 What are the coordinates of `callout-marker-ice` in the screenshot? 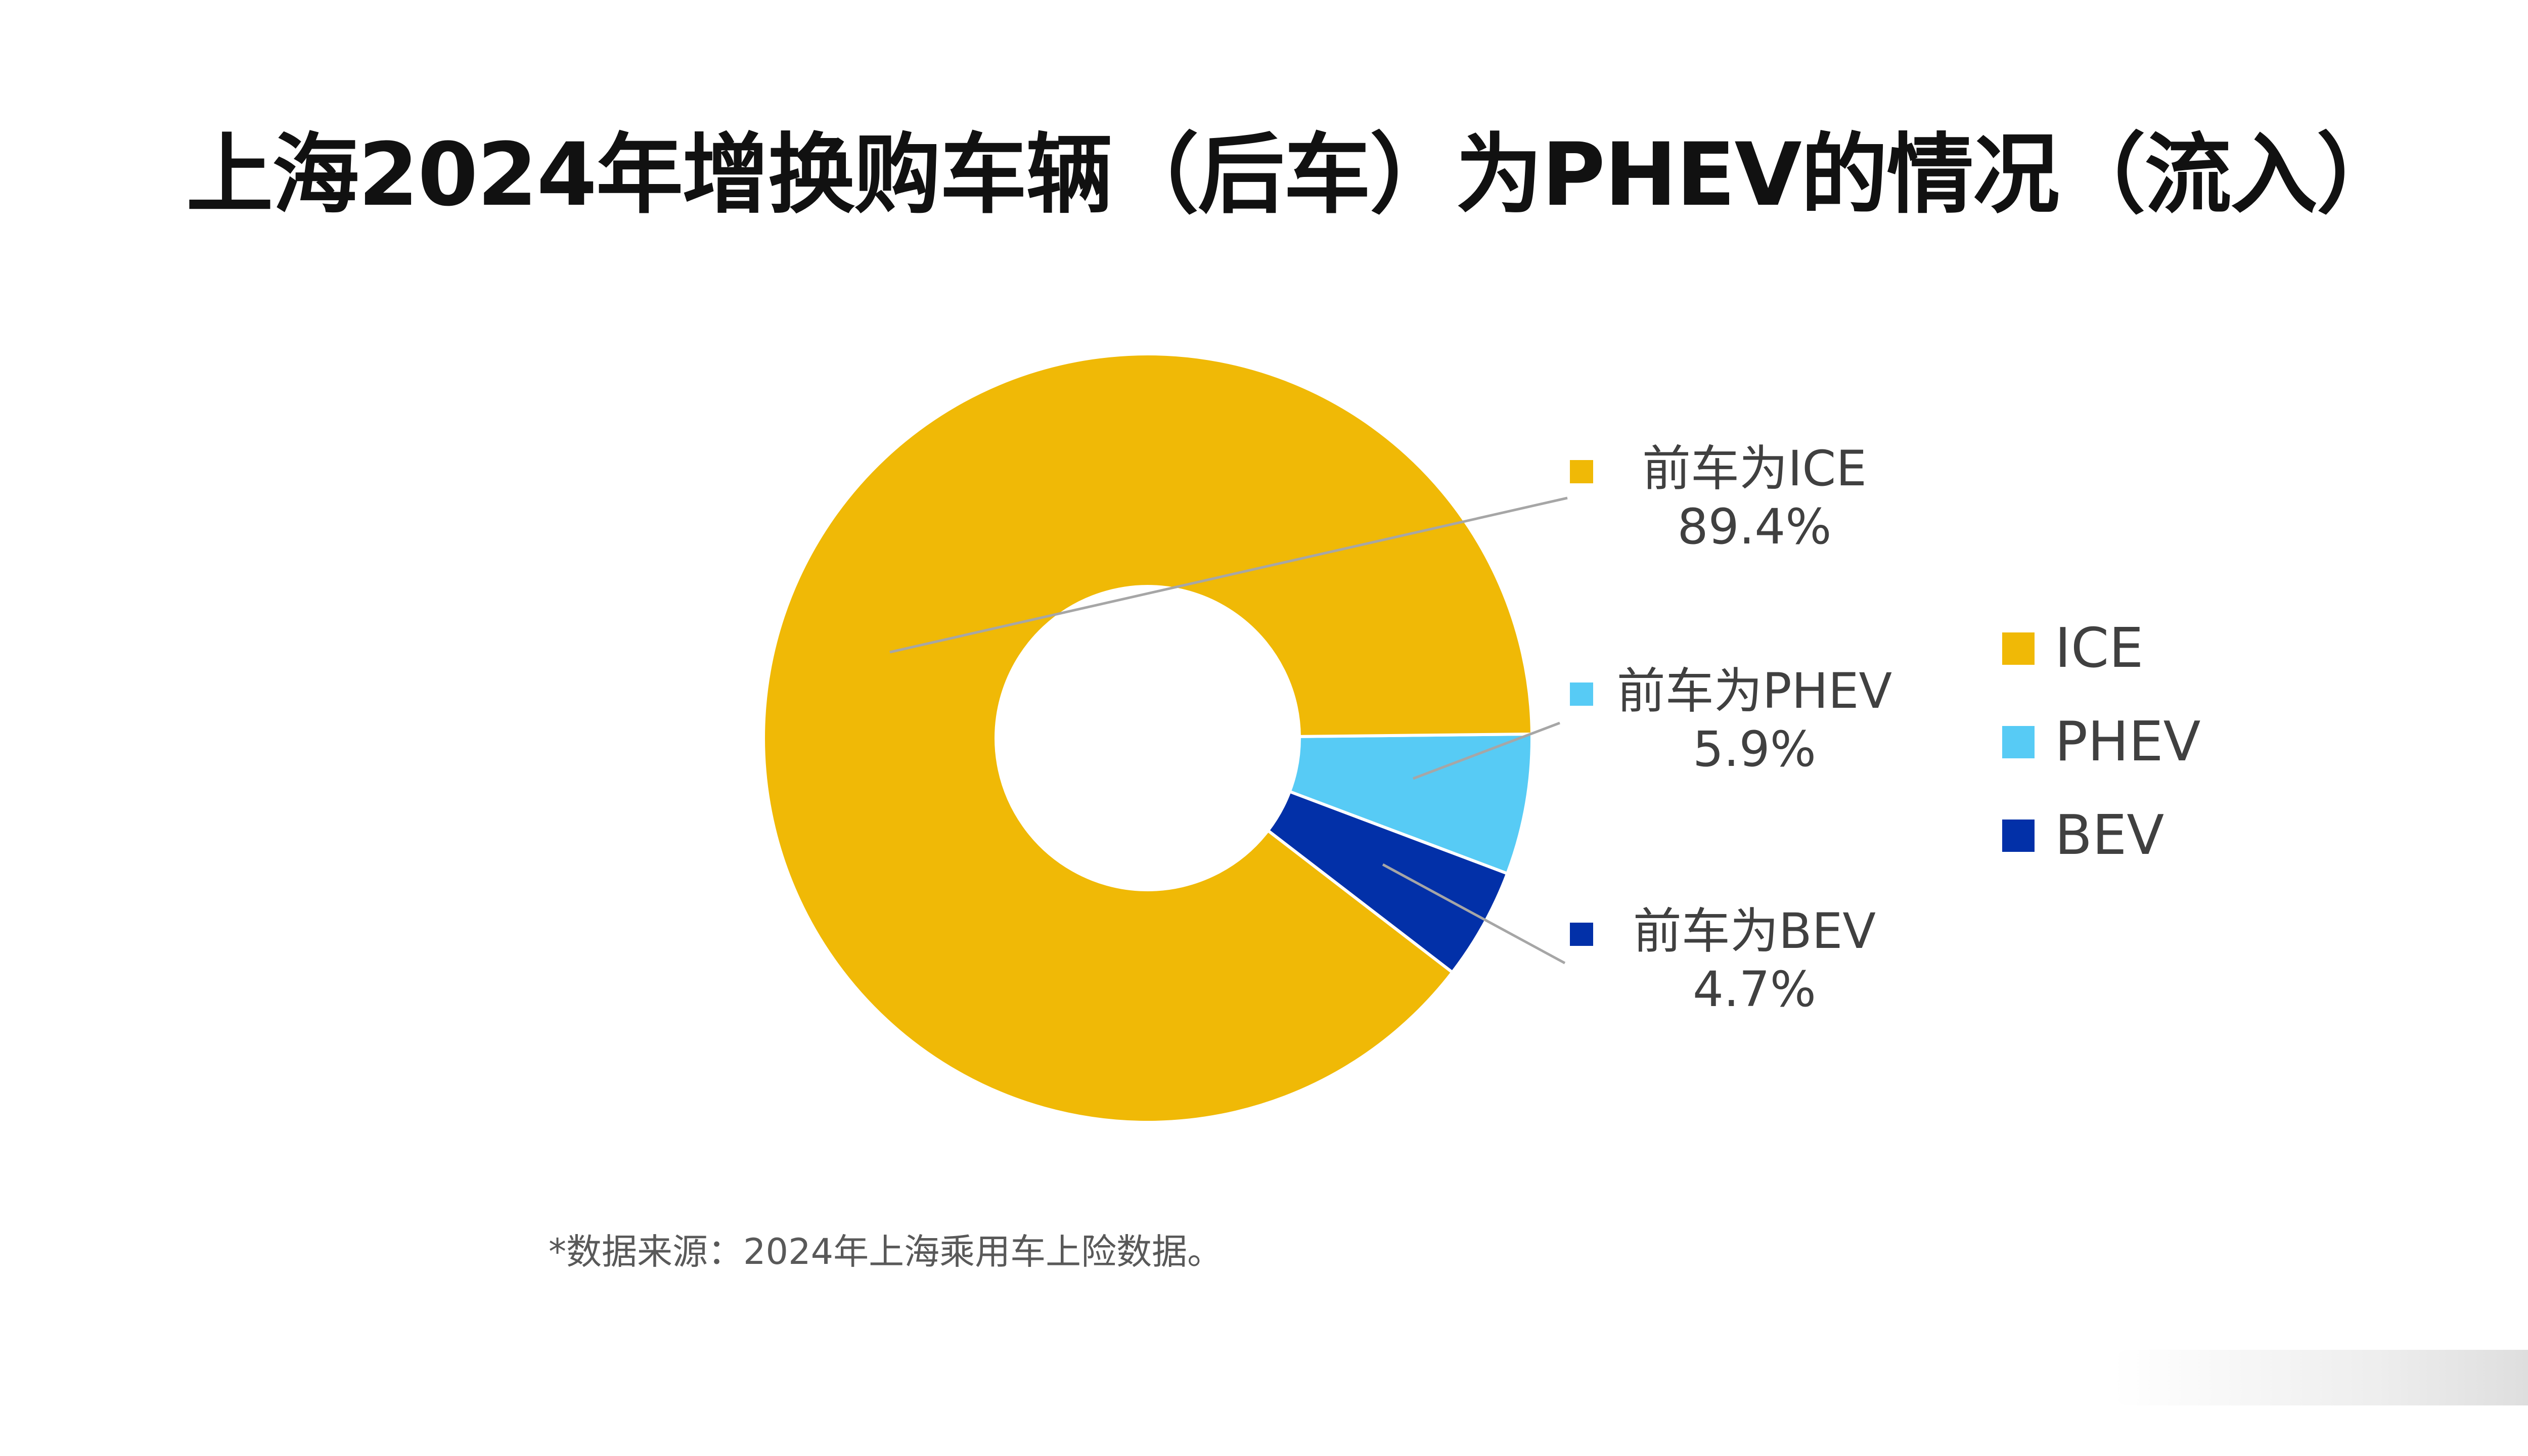 It's located at (1582, 471).